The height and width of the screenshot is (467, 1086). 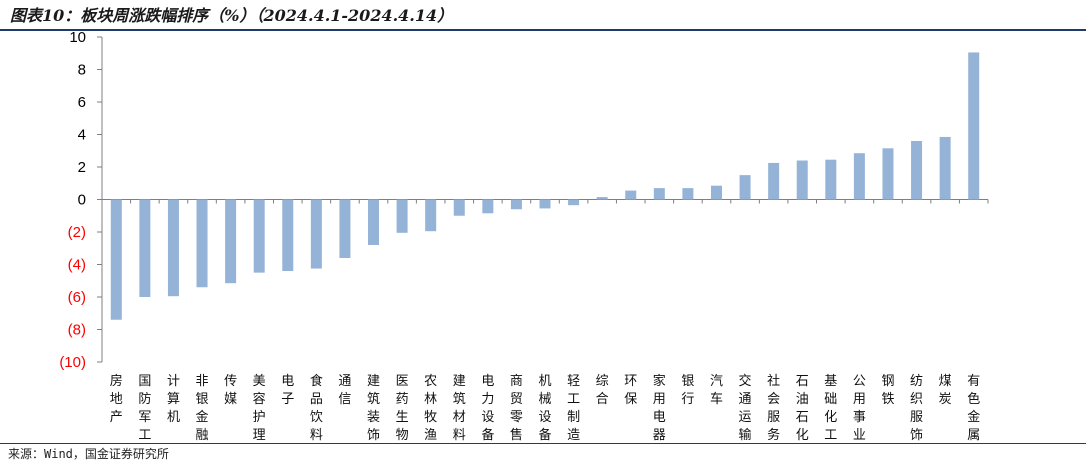 I want to click on x-category-label: 银行, so click(x=687, y=390).